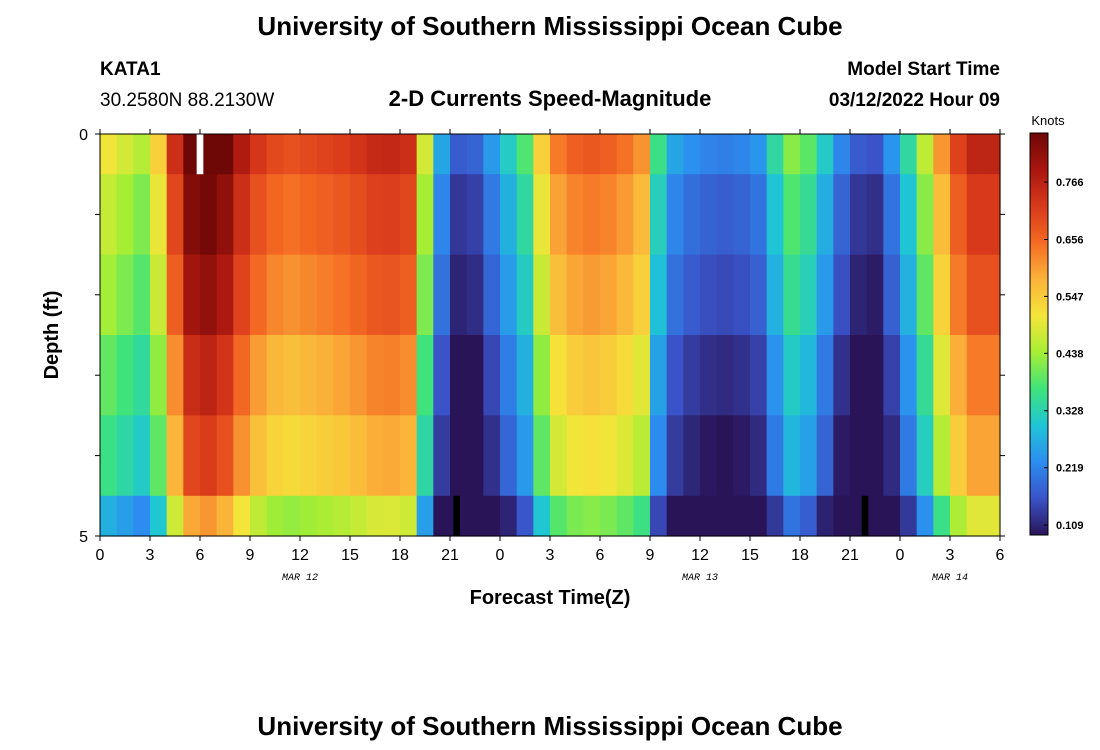 The image size is (1100, 750). I want to click on date-label: MAR 14, so click(950, 578).